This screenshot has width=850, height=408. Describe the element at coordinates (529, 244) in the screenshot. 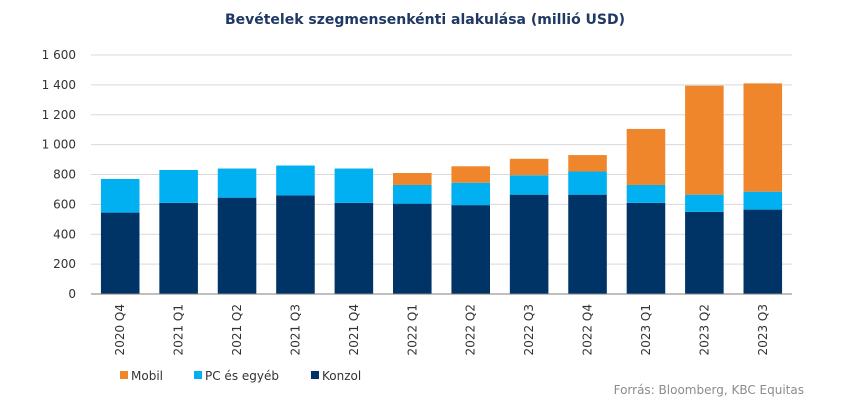

I see `bar-konzol-2022-q3` at that location.